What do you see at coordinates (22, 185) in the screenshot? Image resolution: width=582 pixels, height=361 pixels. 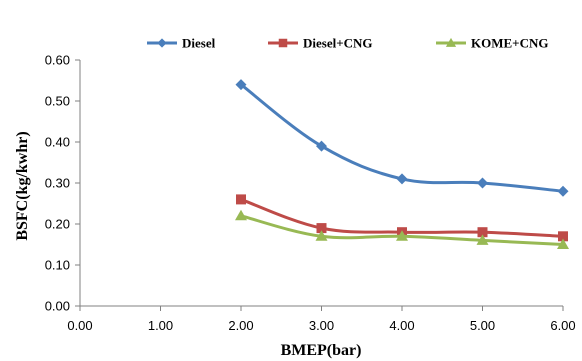 I see `y-axis-label: BSFC(kg/kwhr)` at bounding box center [22, 185].